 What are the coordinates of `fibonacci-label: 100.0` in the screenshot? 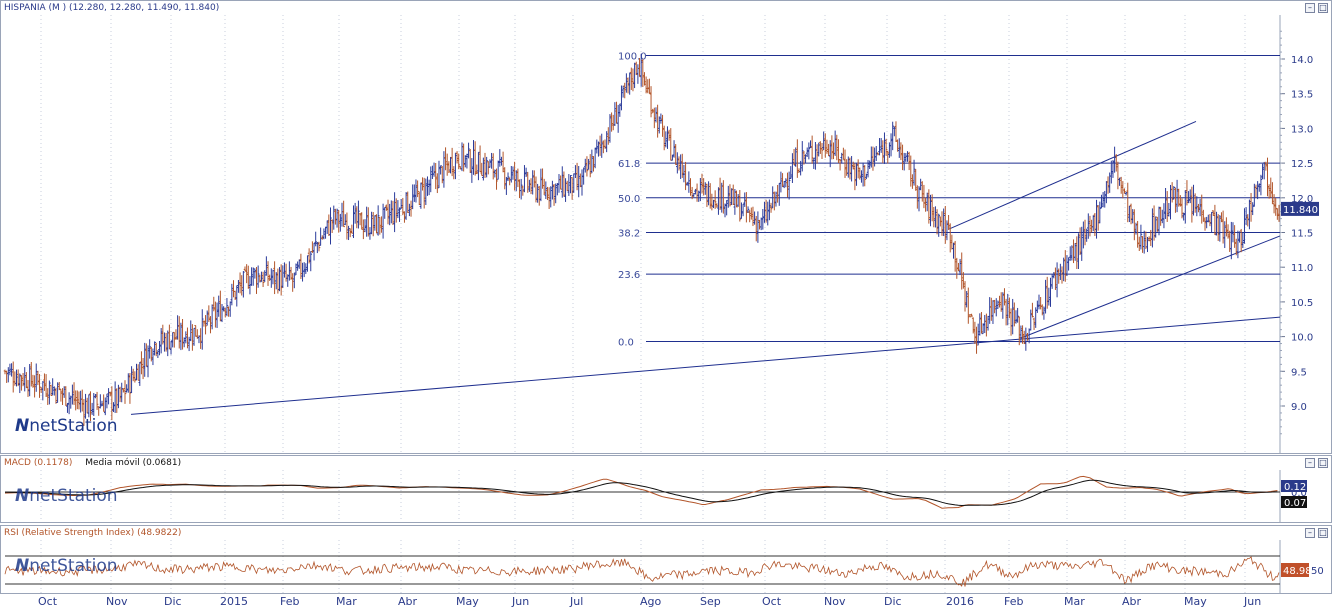 It's located at (632, 57).